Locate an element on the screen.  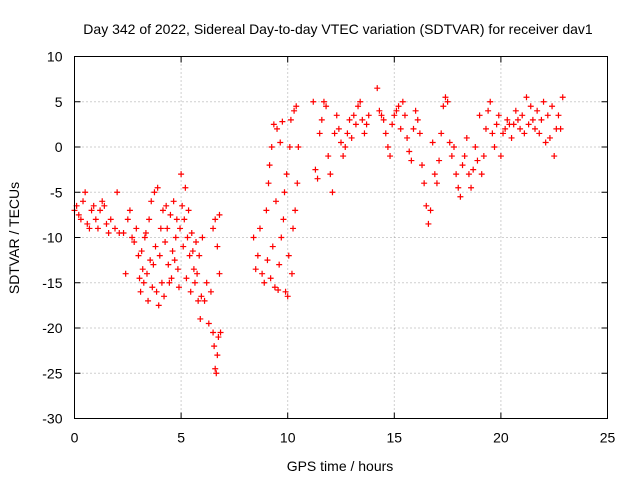
x-tick-label: 5 is located at coordinates (181, 438).